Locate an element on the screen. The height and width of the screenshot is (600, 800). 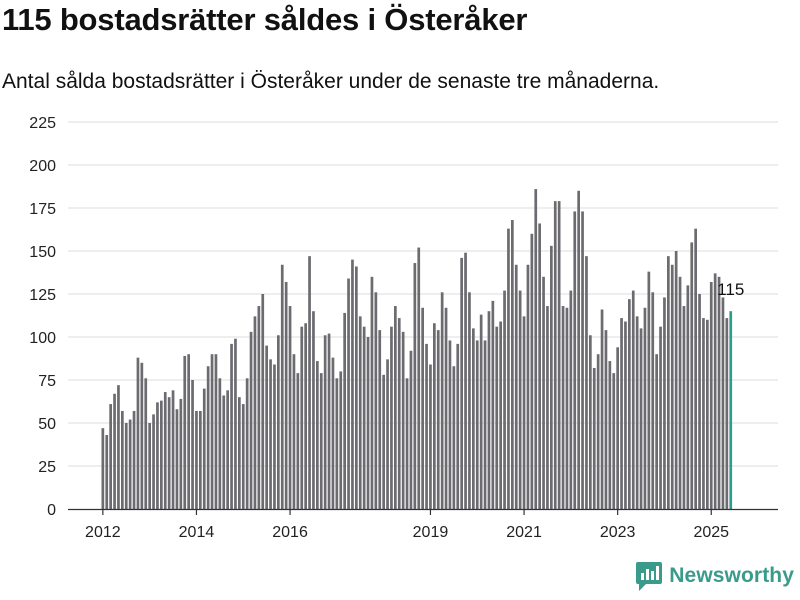
y-tick-label: 150 is located at coordinates (42, 252).